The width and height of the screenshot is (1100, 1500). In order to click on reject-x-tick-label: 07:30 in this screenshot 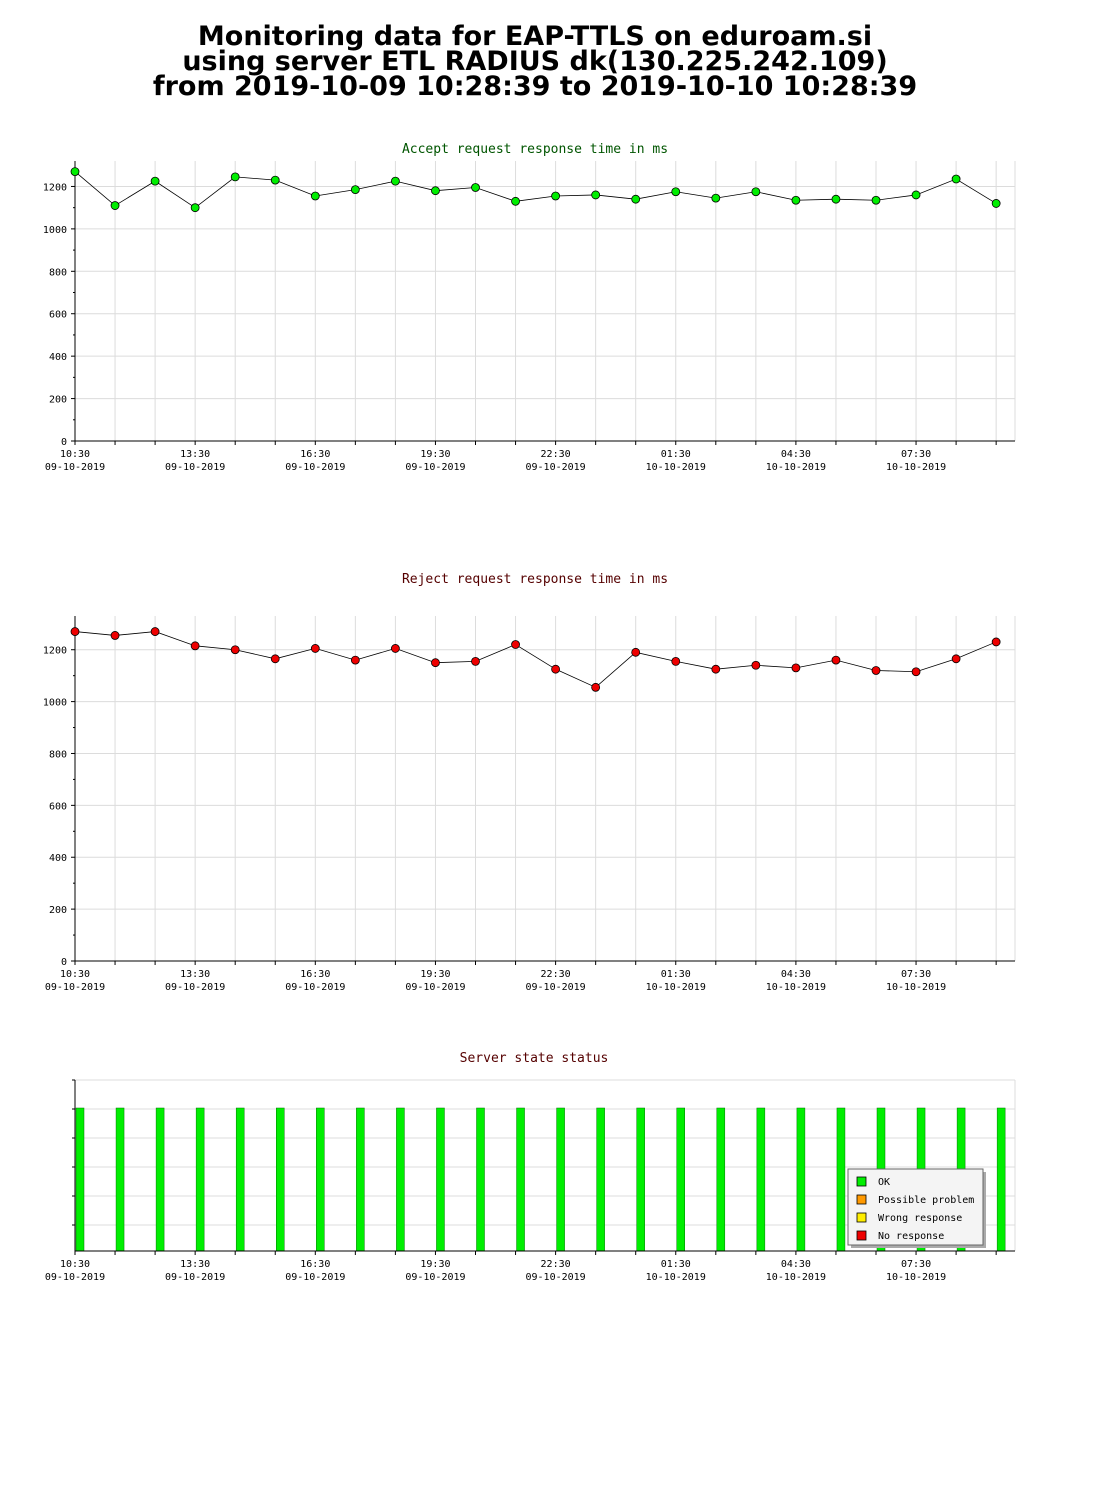, I will do `click(916, 974)`.